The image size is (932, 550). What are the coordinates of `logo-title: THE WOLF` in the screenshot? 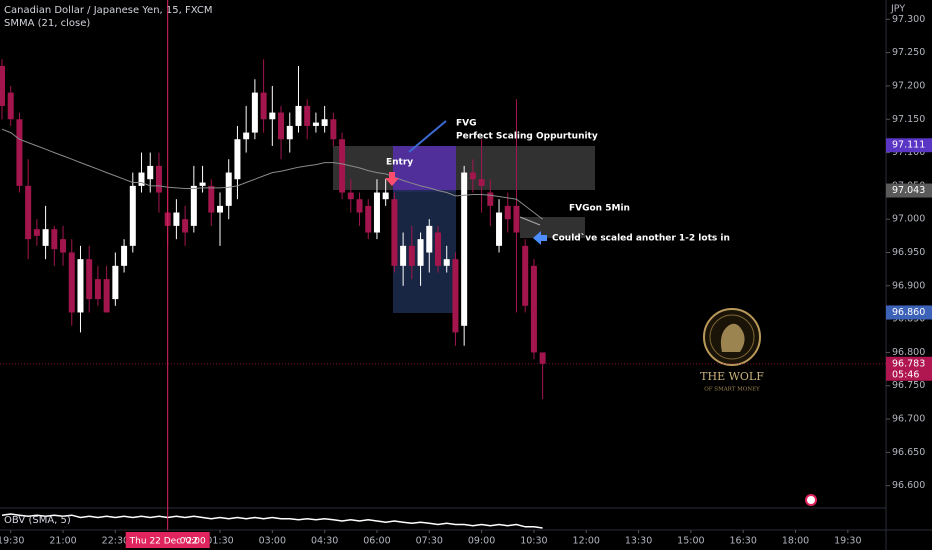 It's located at (732, 376).